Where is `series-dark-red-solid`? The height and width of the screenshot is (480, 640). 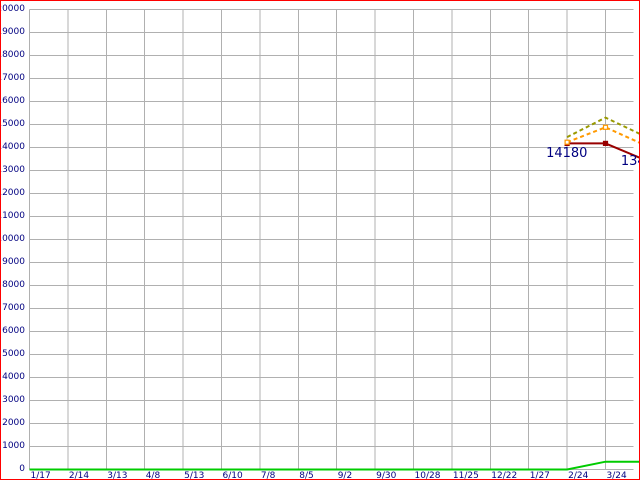 series-dark-red-solid is located at coordinates (601, 149).